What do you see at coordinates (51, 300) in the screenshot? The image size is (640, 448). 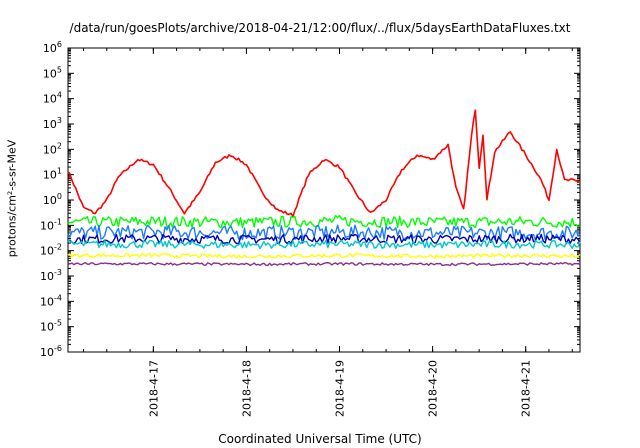 I see `y-tick-label: 10⁻⁴` at bounding box center [51, 300].